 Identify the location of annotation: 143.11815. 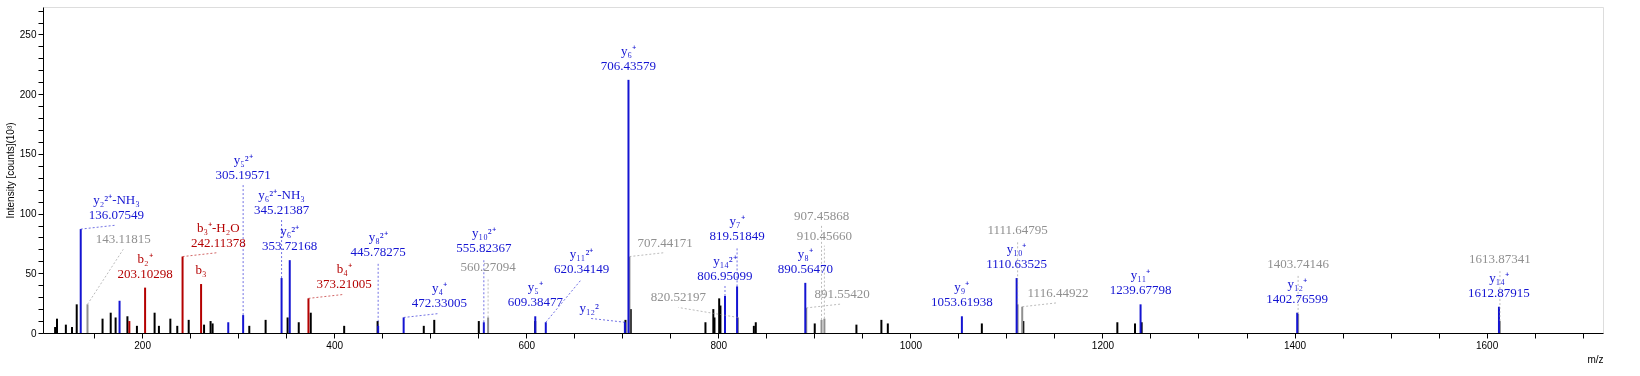
(123, 239).